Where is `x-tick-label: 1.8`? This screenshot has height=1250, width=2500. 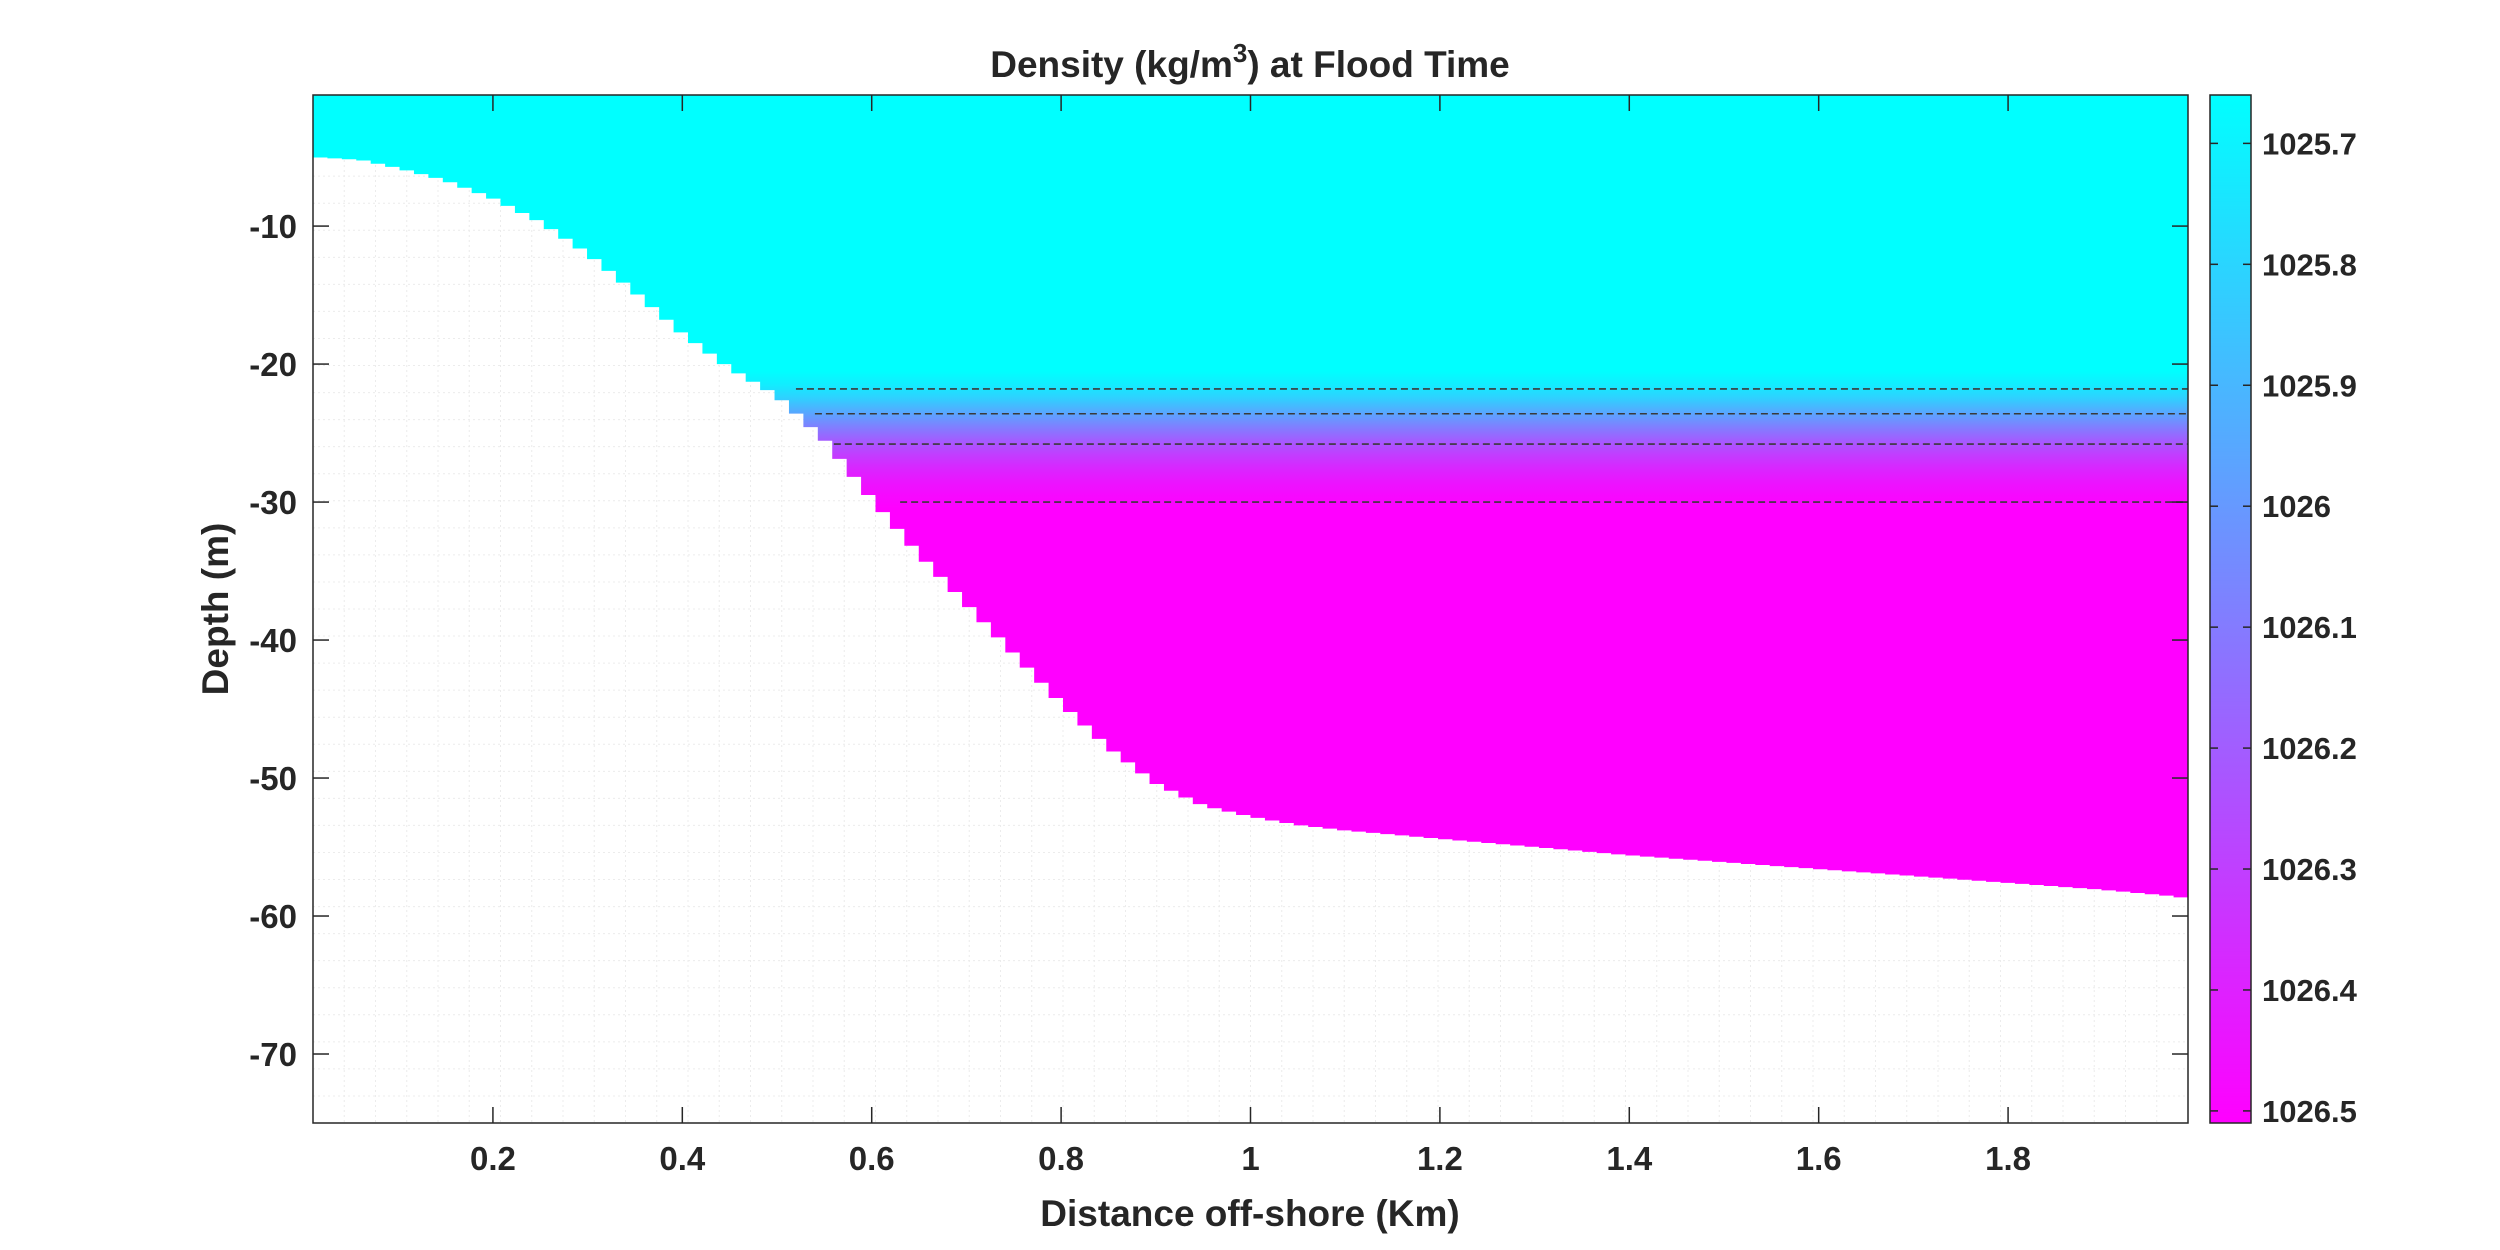 x-tick-label: 1.8 is located at coordinates (2008, 1158).